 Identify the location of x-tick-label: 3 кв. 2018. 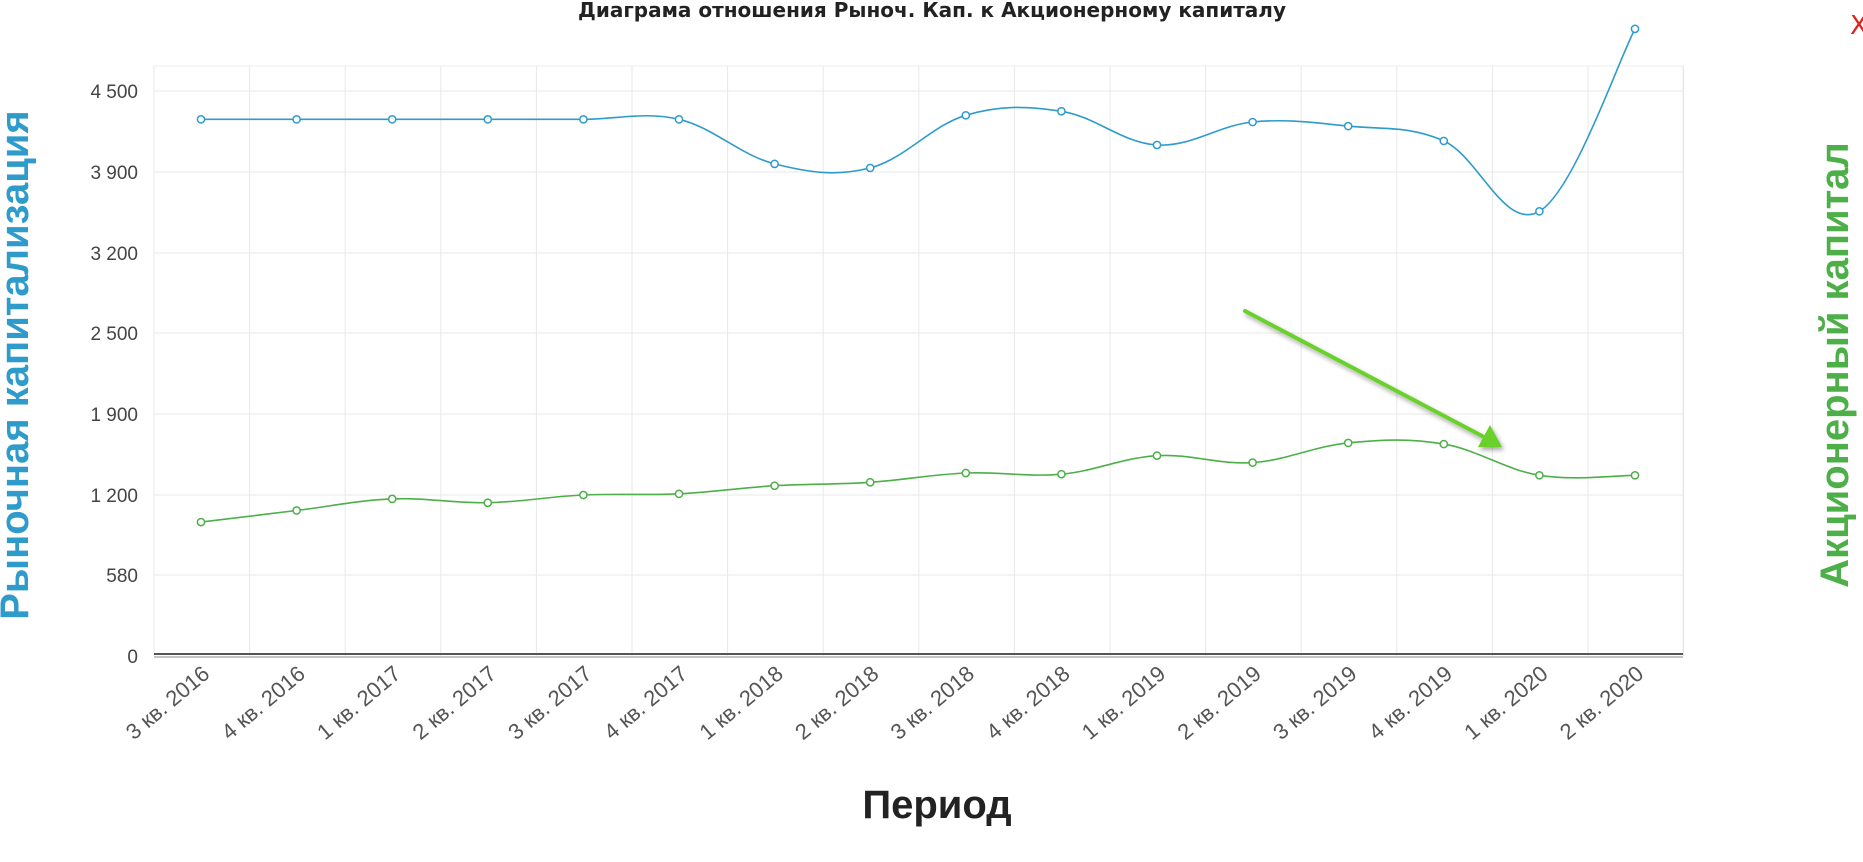
(932, 703).